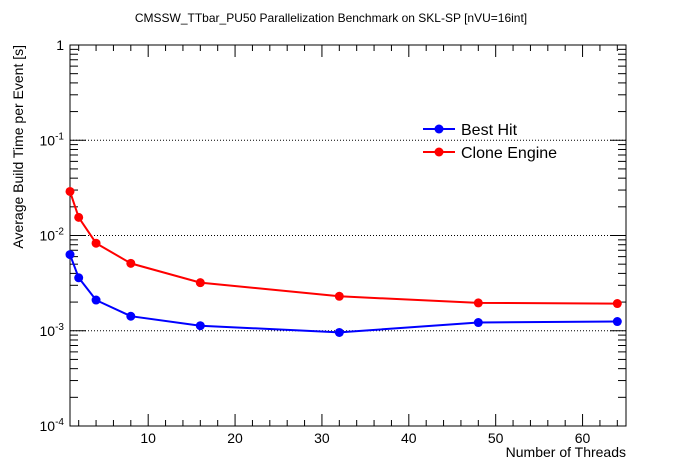 Image resolution: width=696 pixels, height=472 pixels. Describe the element at coordinates (148, 438) in the screenshot. I see `x-tick-label: 10` at that location.